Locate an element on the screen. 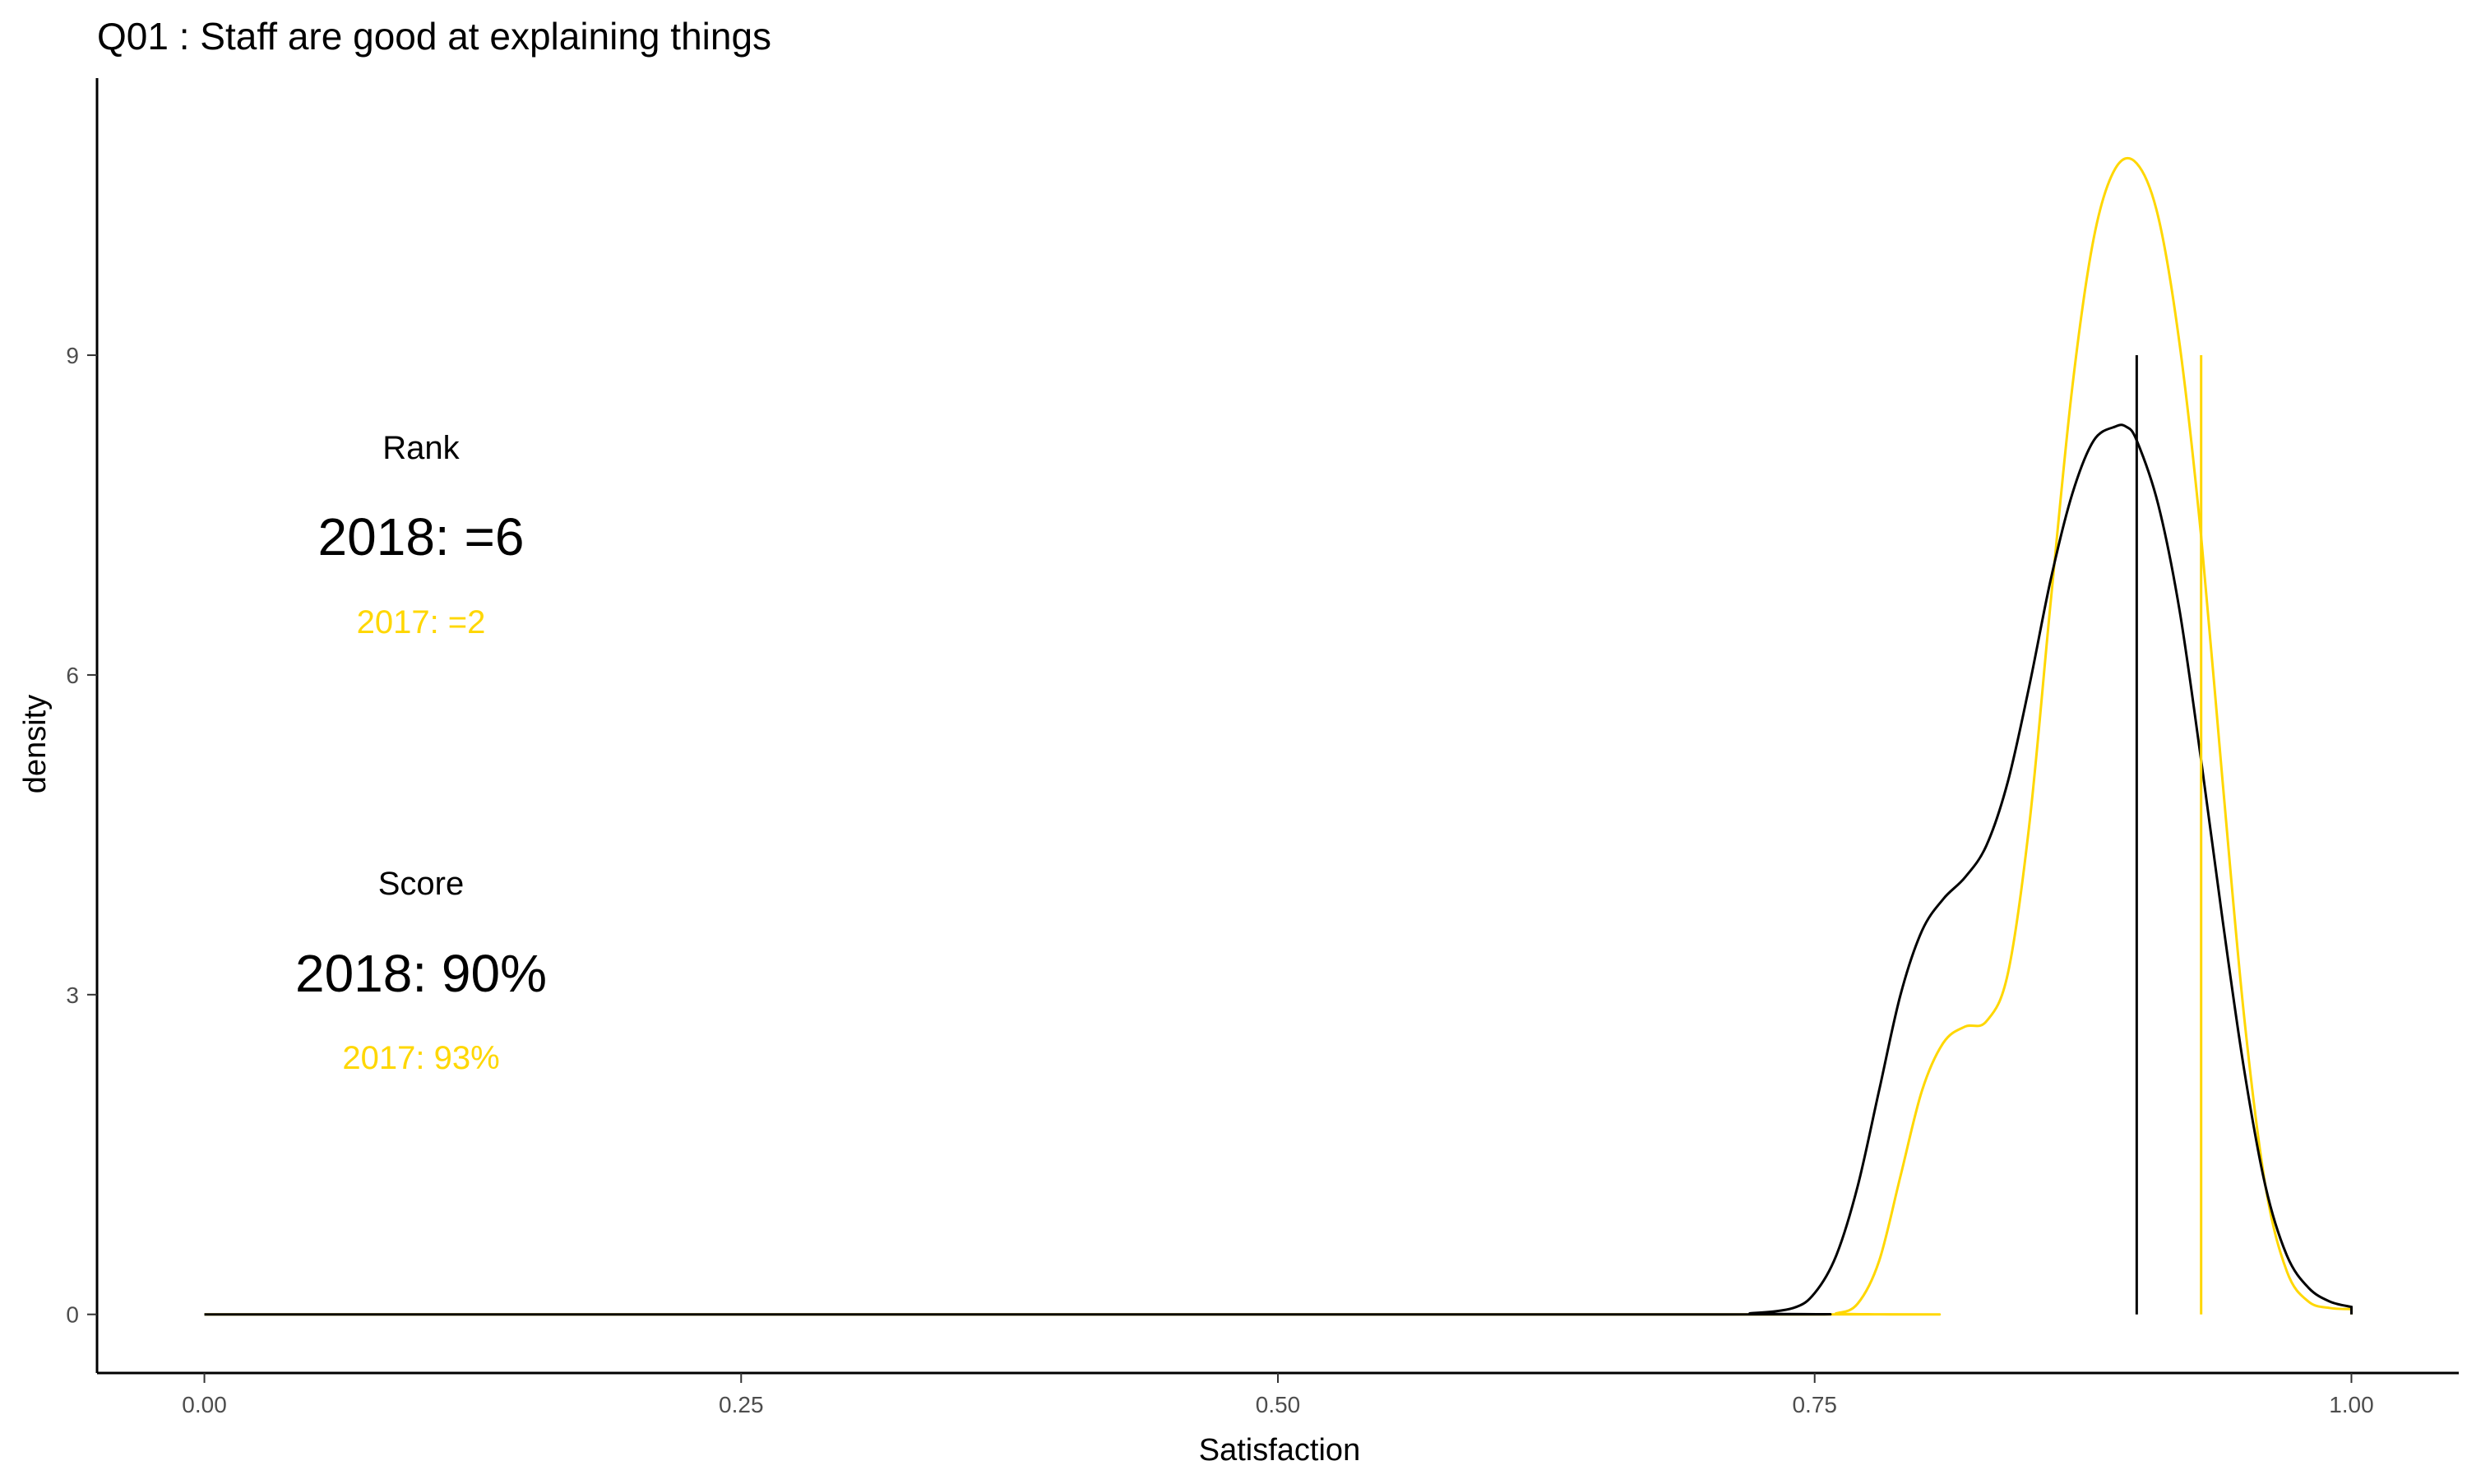 The image size is (2467, 1484). x-tick-label: 0.25 is located at coordinates (742, 1405).